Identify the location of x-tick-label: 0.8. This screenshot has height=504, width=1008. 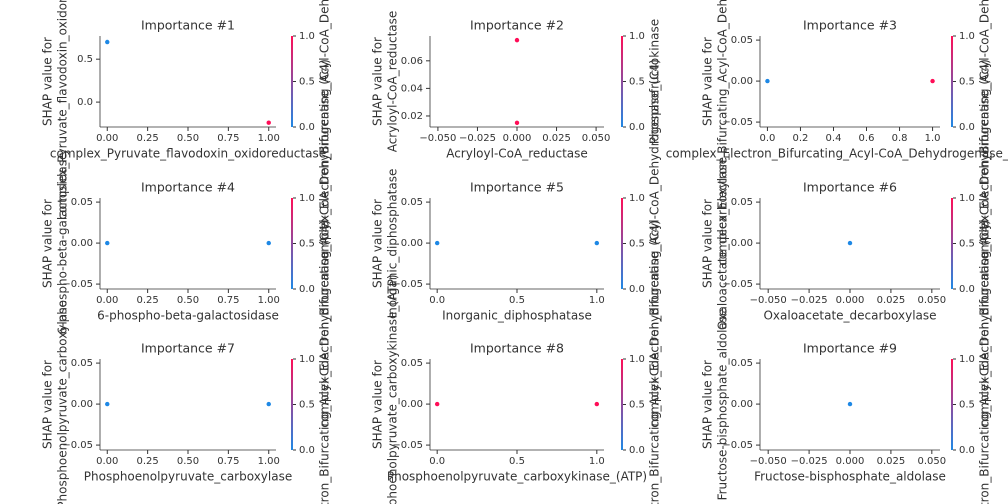
(900, 138).